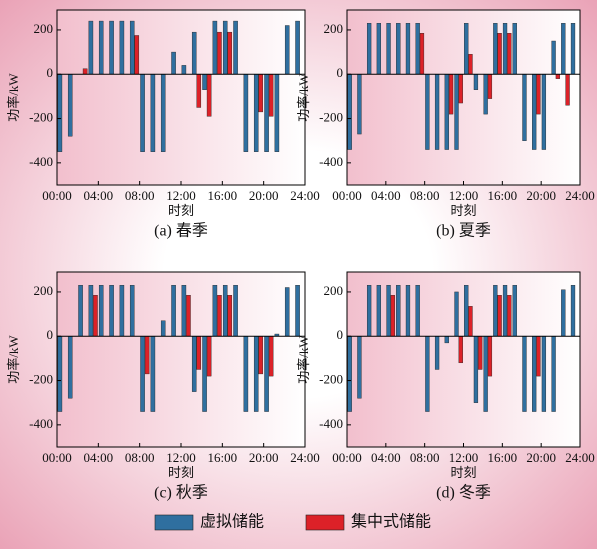  Describe the element at coordinates (13, 97) in the screenshot. I see `y-axis-label: 功率/kW` at that location.